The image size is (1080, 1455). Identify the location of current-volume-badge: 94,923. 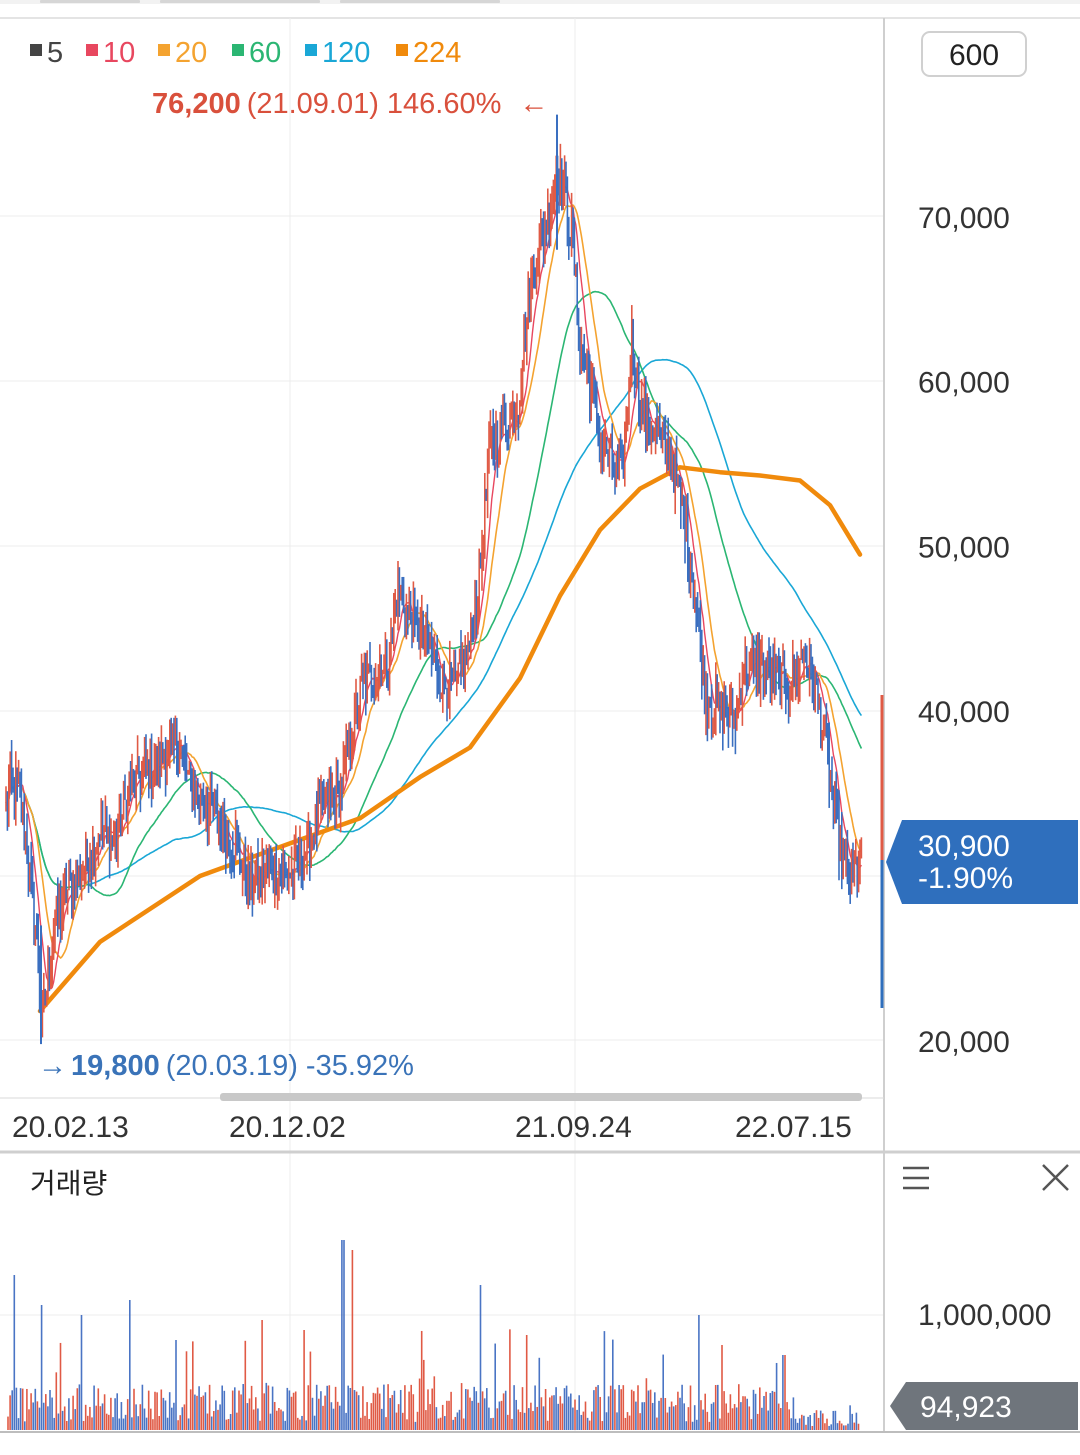
(984, 1406).